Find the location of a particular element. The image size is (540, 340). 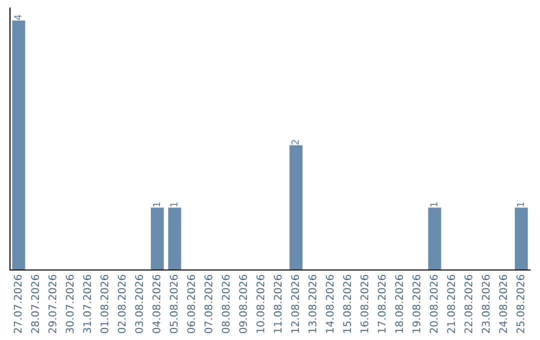

x-tick-label: 20.08.2026 is located at coordinates (434, 304).